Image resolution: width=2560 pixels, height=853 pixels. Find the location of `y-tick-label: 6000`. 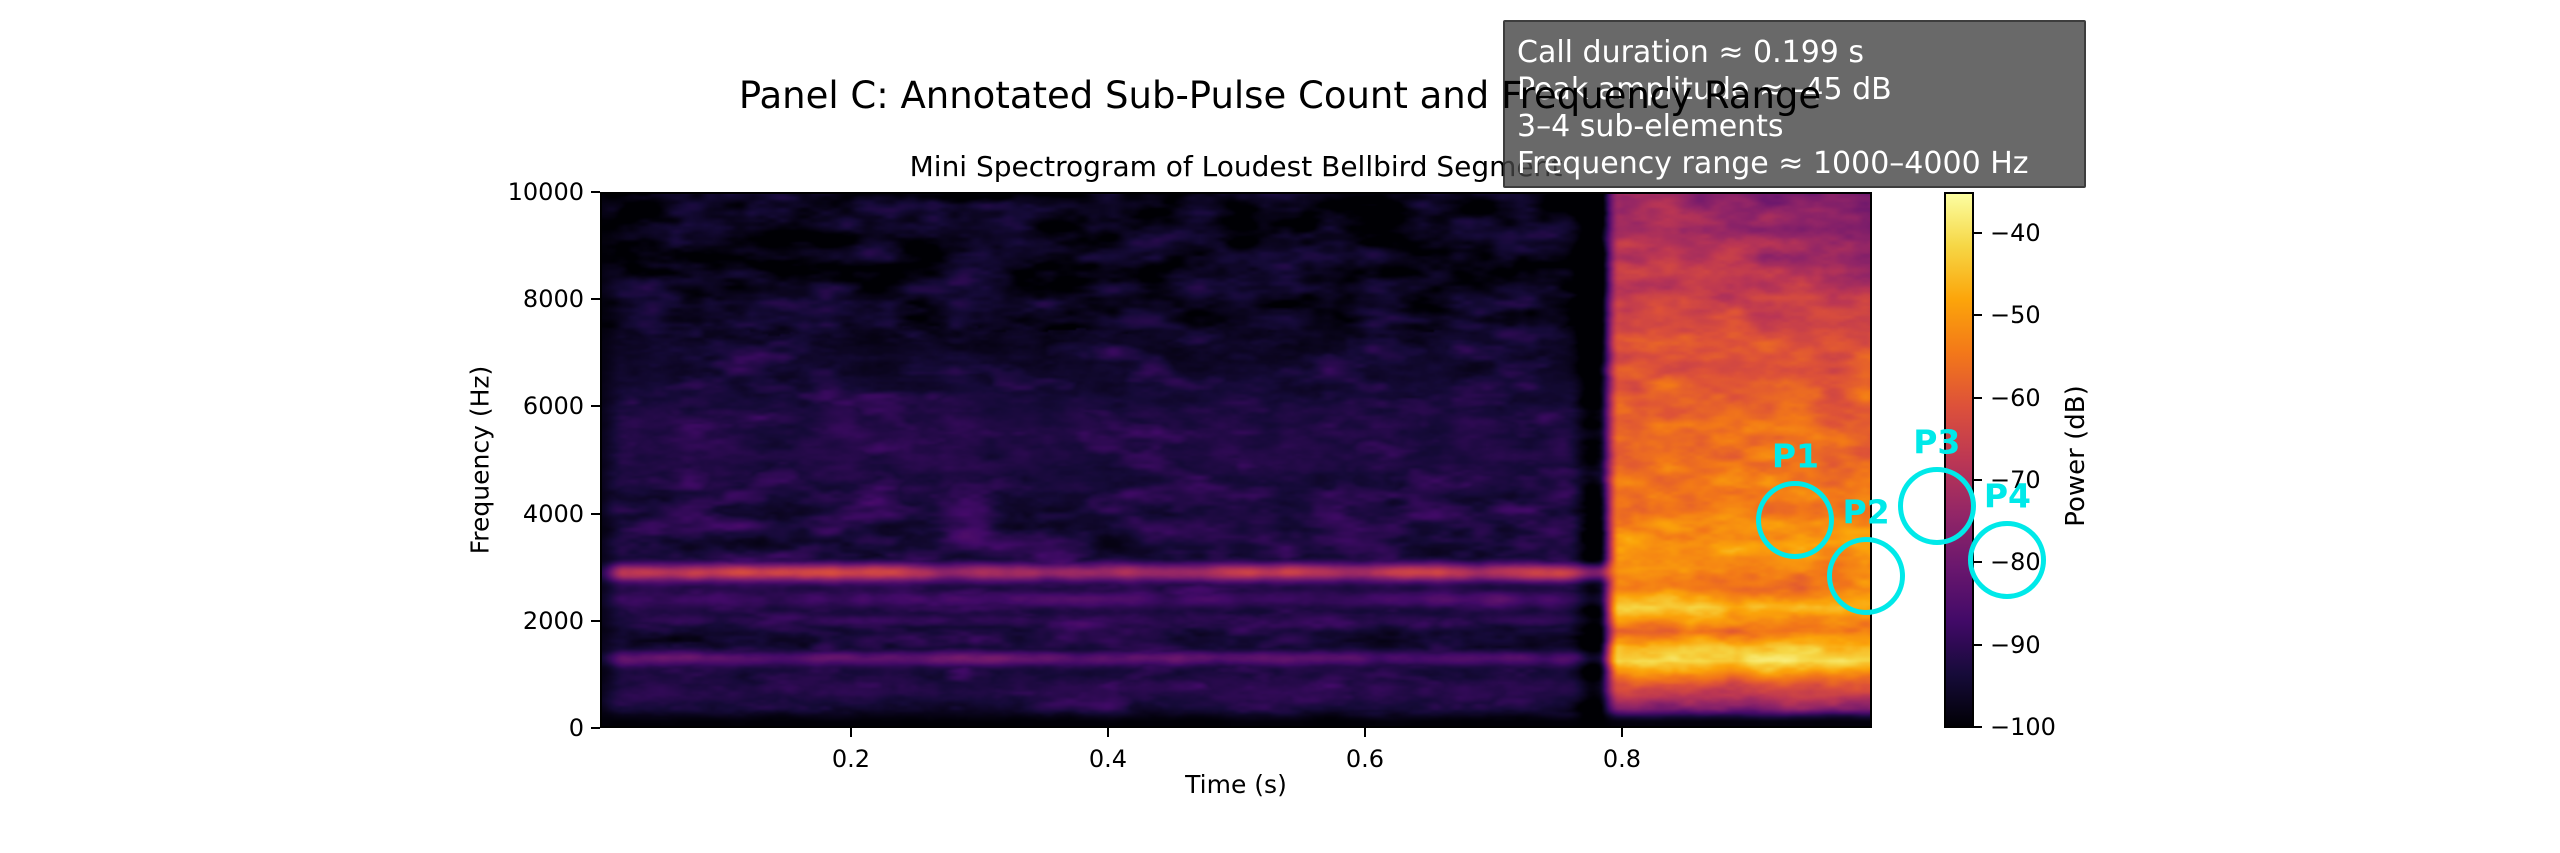

y-tick-label: 6000 is located at coordinates (553, 406).